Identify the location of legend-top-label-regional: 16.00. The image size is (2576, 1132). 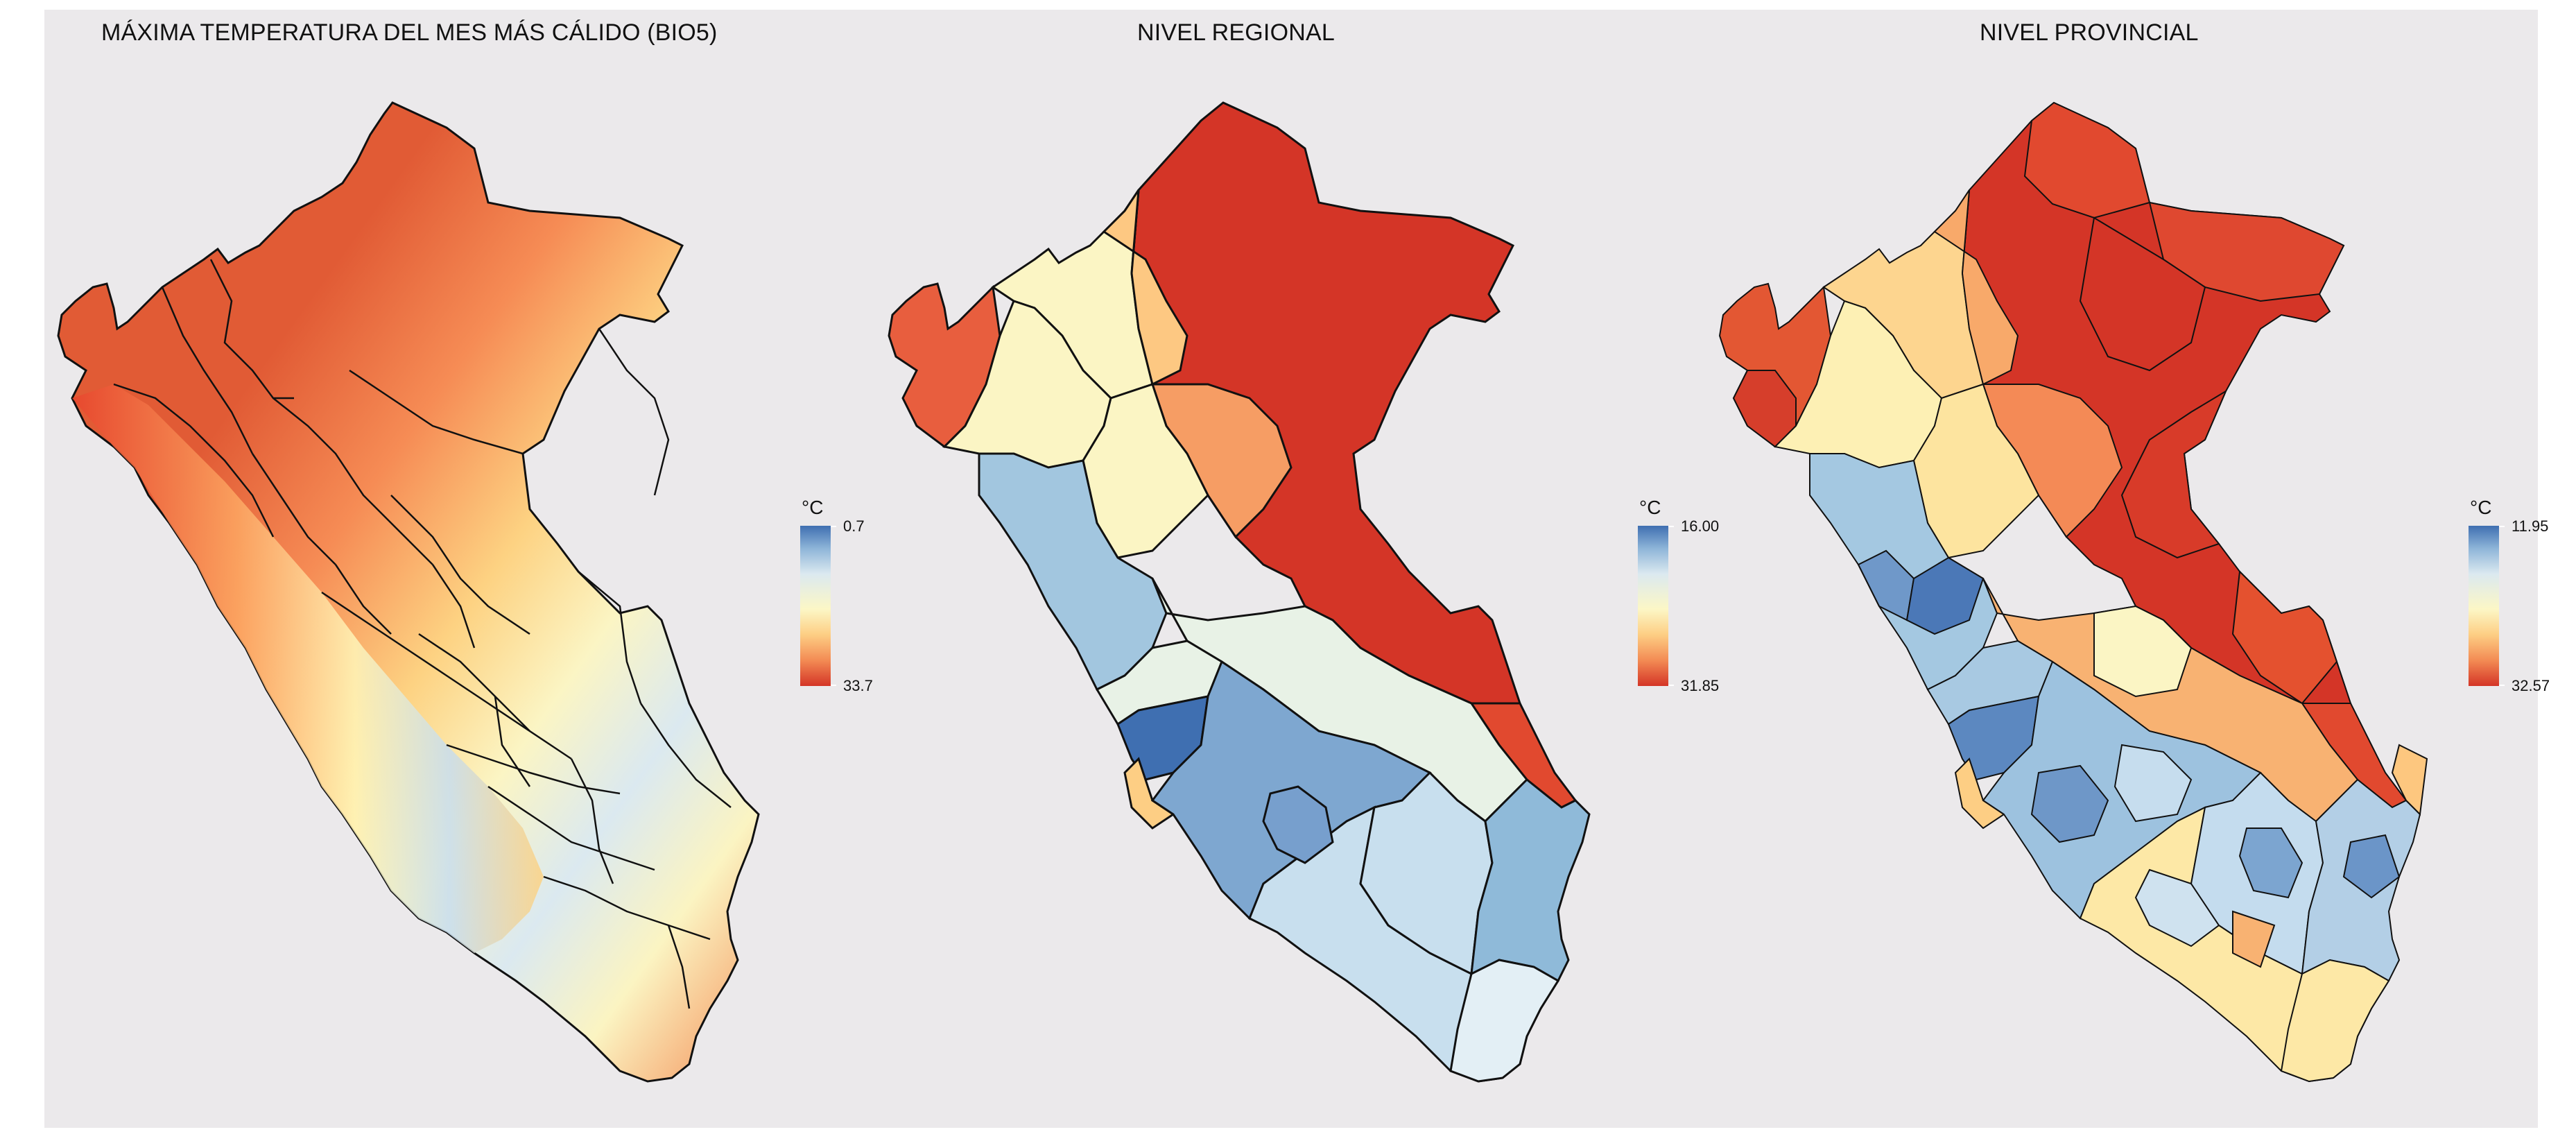
(1700, 526).